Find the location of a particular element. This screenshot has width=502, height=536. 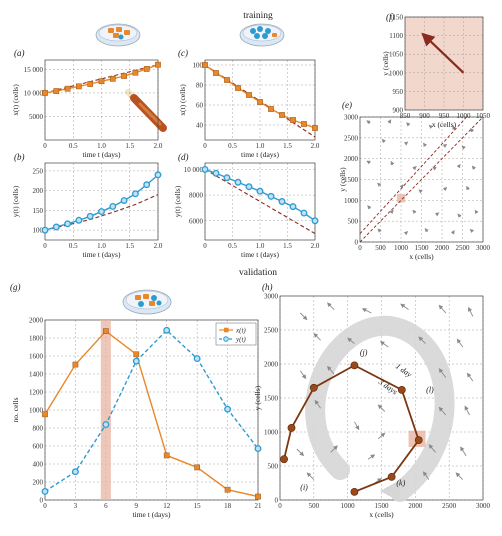

y-tick-label: 2000 is located at coordinates (351, 159).